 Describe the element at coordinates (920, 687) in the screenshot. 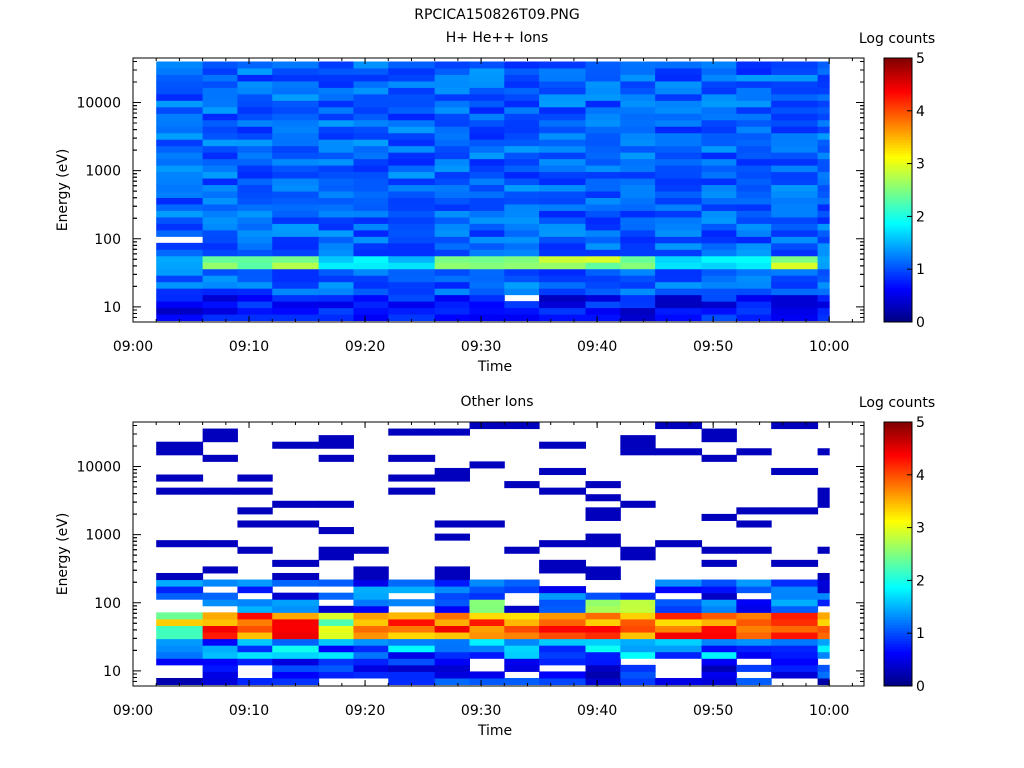

I see `colorbar-tick-label: 0` at that location.